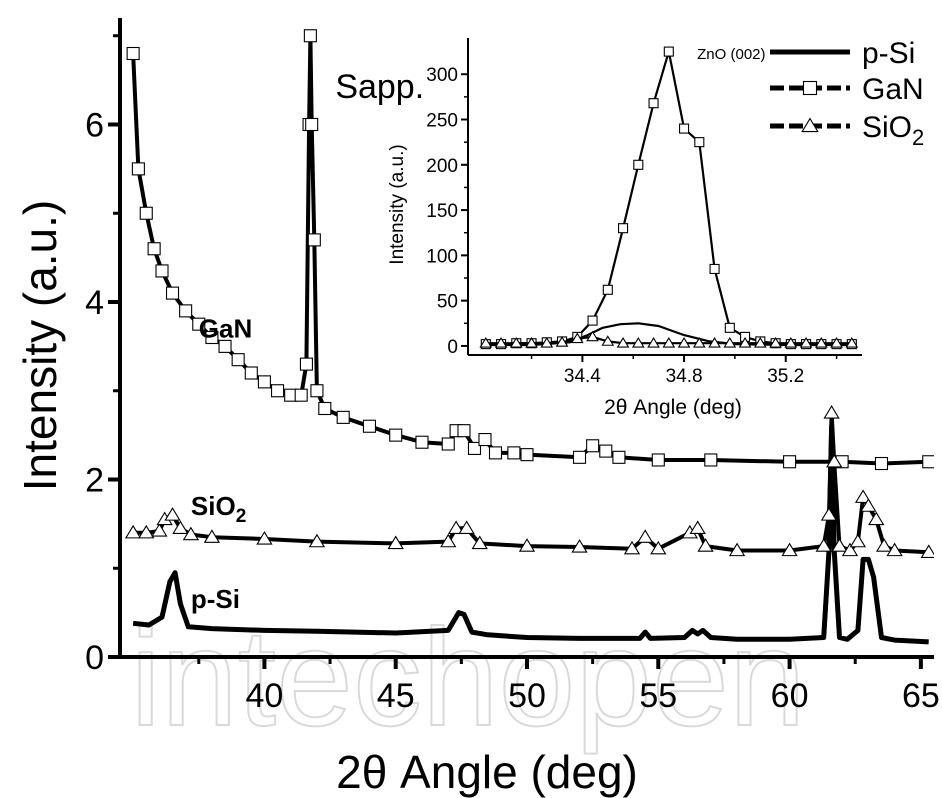 Image resolution: width=942 pixels, height=798 pixels. Describe the element at coordinates (582, 376) in the screenshot. I see `inset-x-tick-label: 34.4` at that location.